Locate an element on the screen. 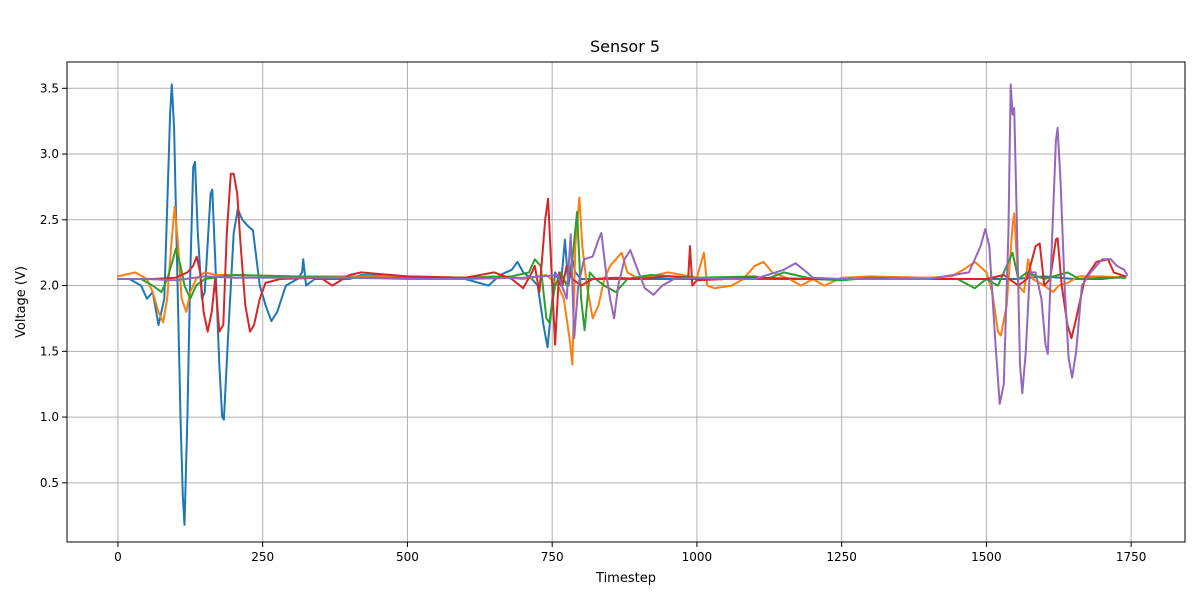 The height and width of the screenshot is (600, 1200). y-tick-label: 2.5 is located at coordinates (49, 220).